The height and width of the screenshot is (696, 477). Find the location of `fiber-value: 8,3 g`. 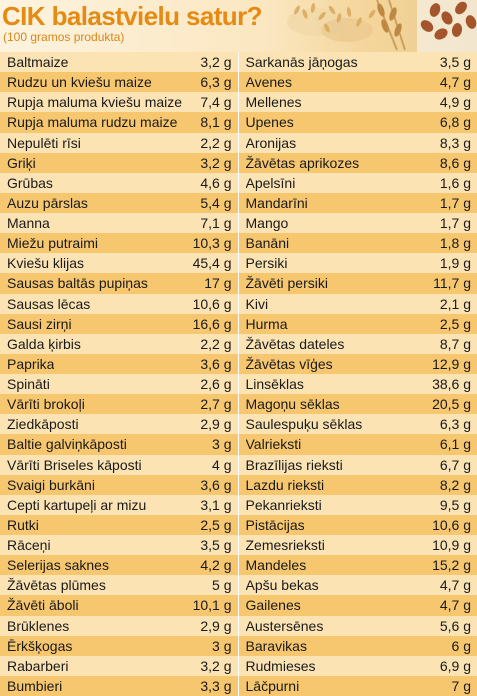

fiber-value: 8,3 g is located at coordinates (455, 142).